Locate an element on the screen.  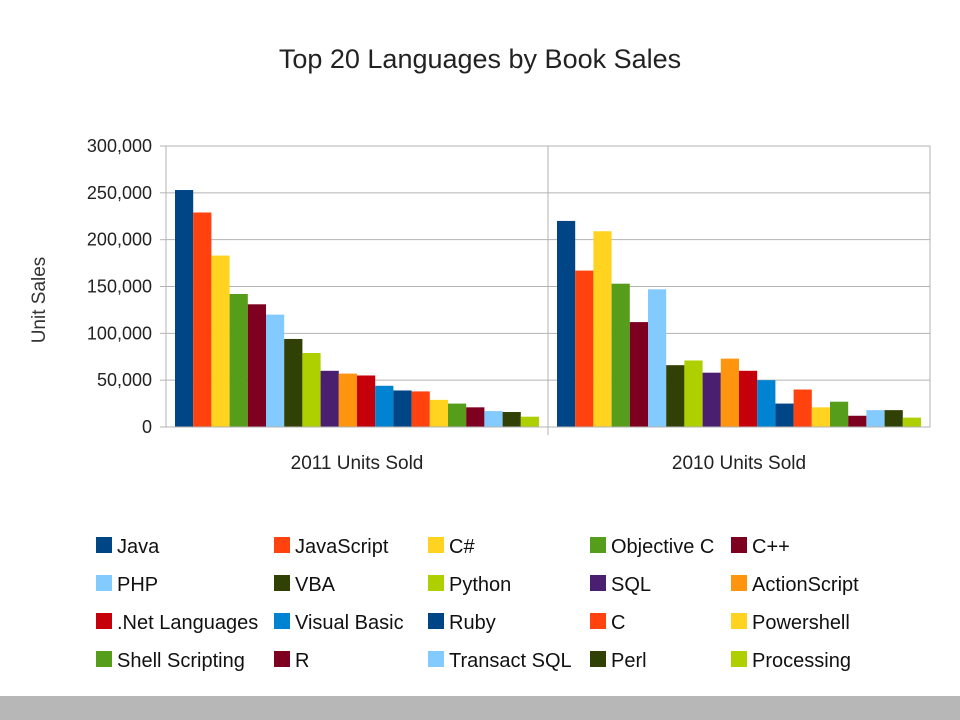
legend-label: Powershell is located at coordinates (801, 623).